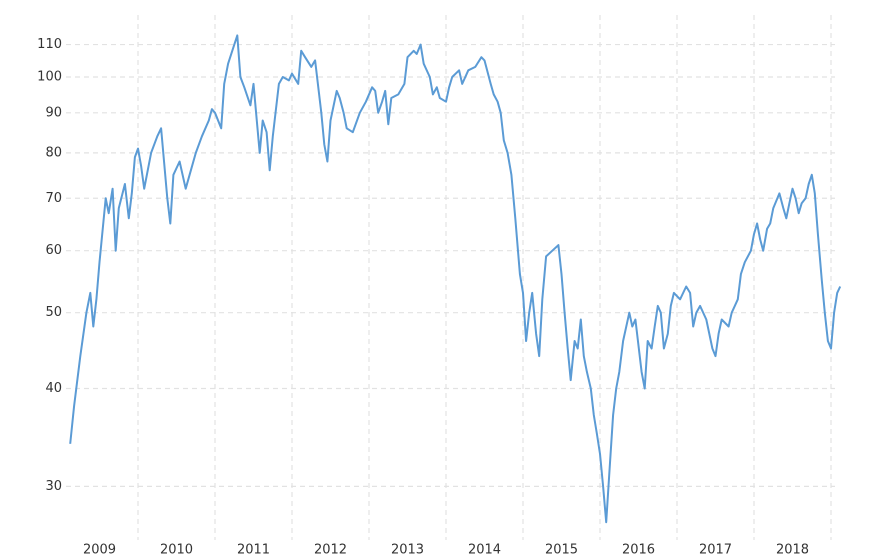  I want to click on y-tick-label: 70, so click(53, 198).